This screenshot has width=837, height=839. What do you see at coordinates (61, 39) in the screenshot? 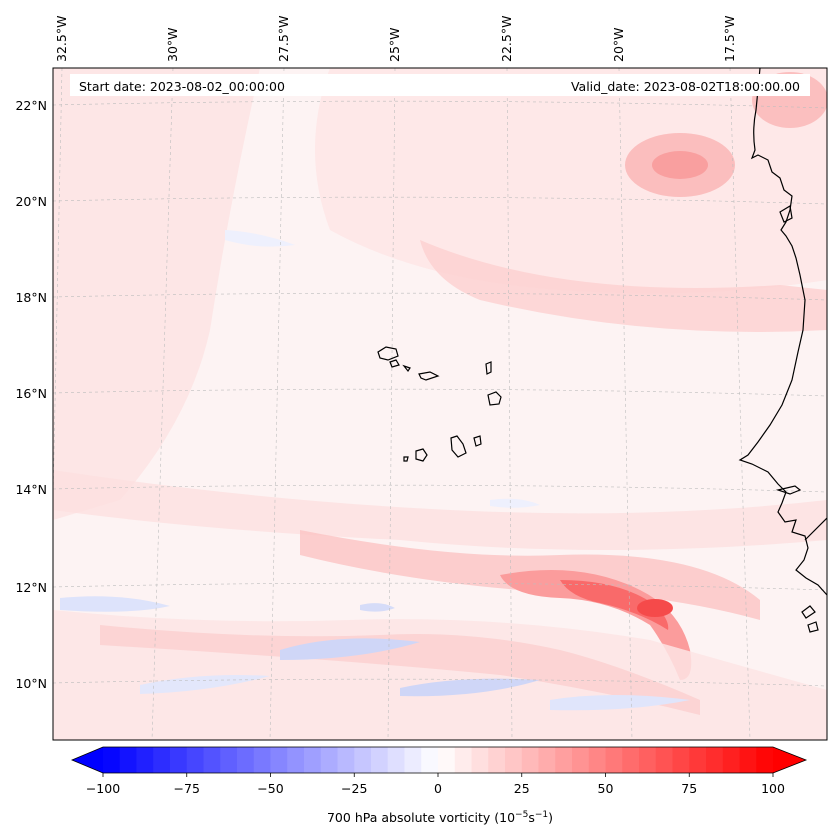
I see `lon-label-32-5w: 32.5°W` at bounding box center [61, 39].